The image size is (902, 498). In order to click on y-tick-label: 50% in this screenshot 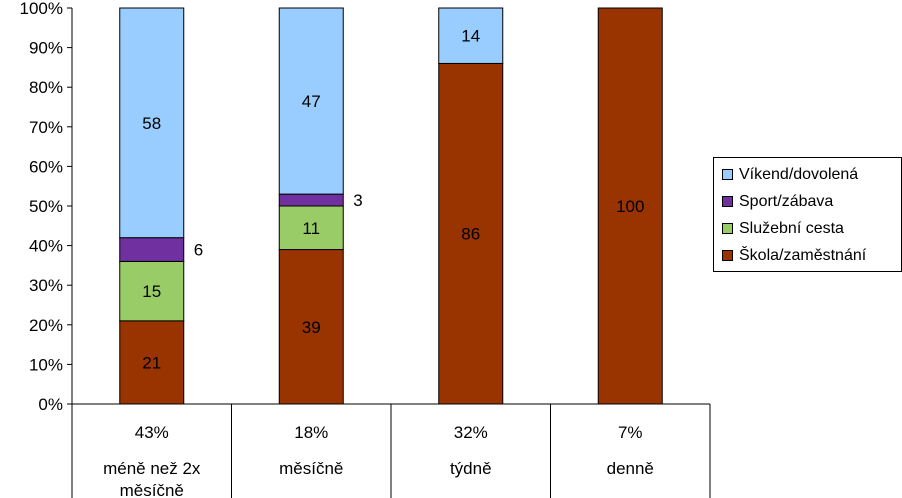, I will do `click(46, 206)`.